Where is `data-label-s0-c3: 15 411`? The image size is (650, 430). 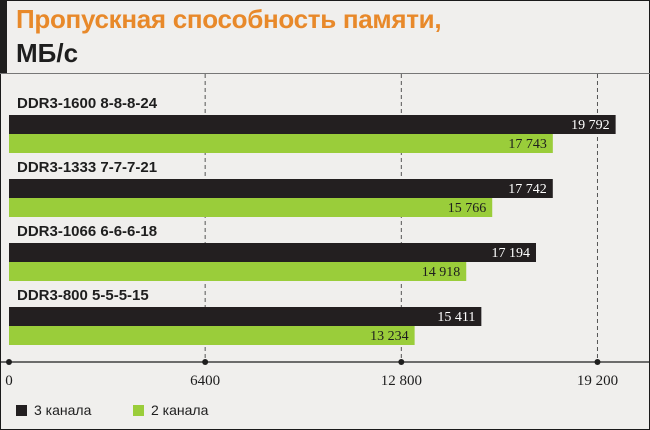 data-label-s0-c3: 15 411 is located at coordinates (456, 317).